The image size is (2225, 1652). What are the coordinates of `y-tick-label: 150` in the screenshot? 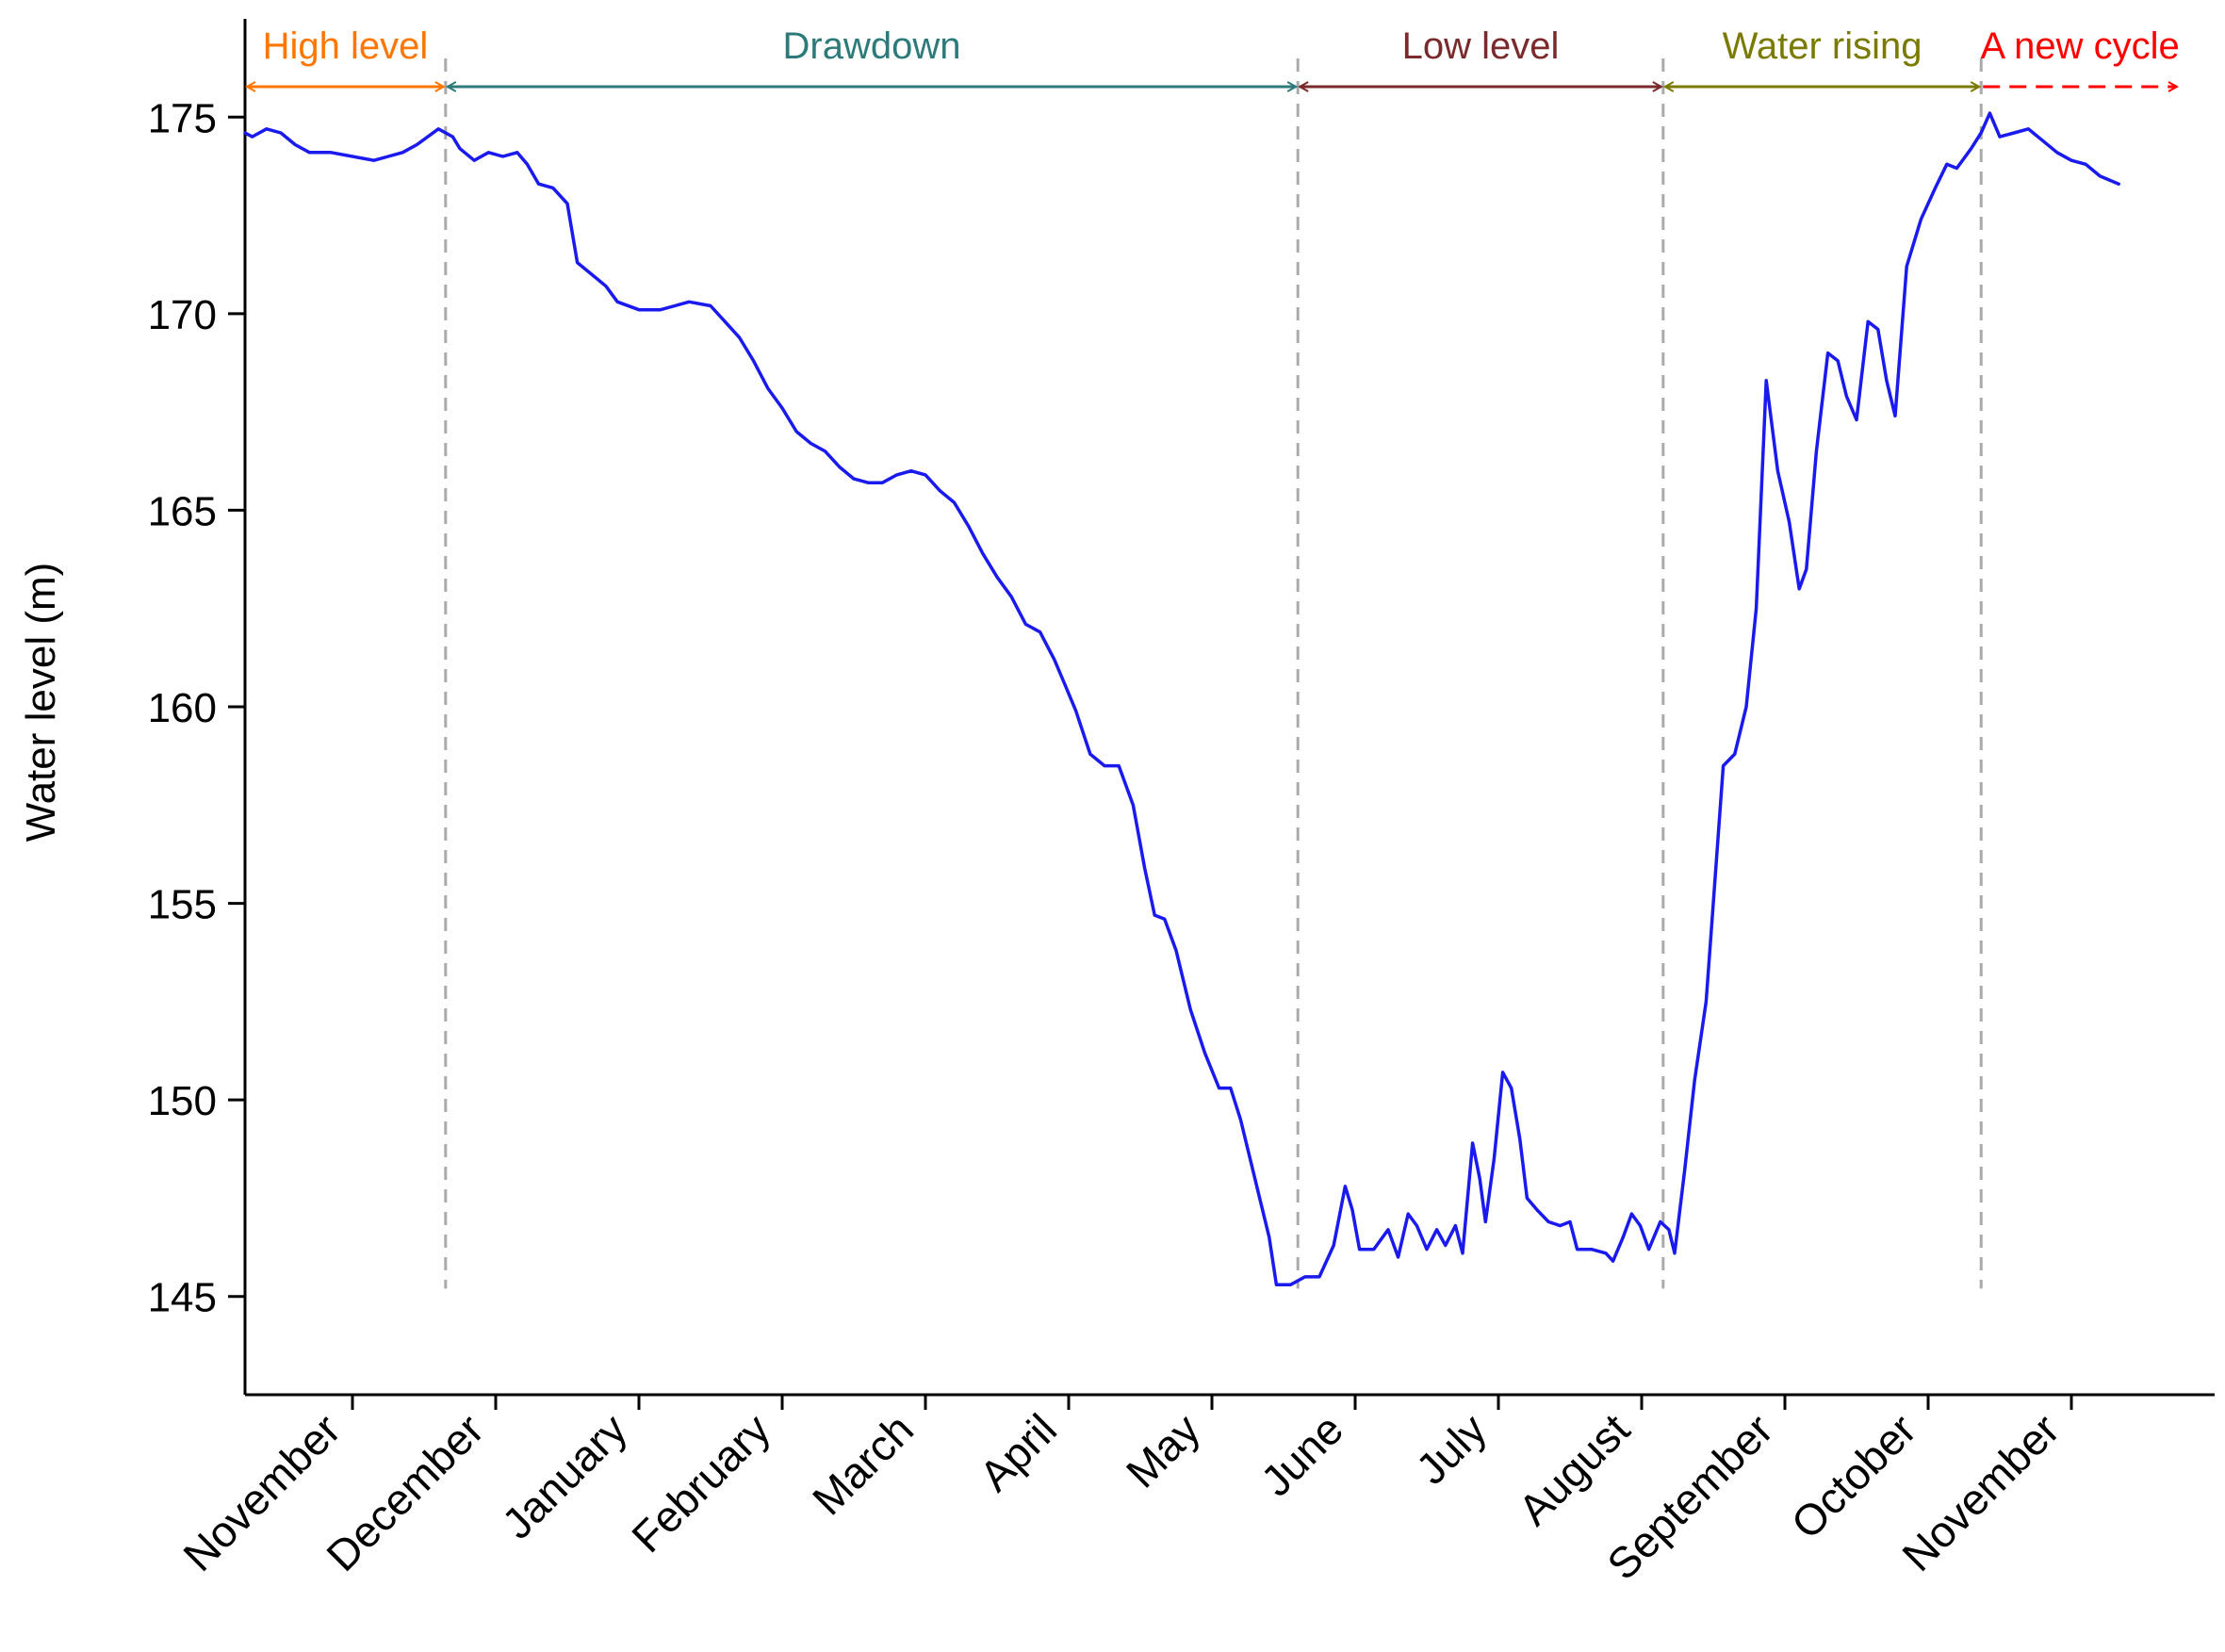 It's located at (182, 1101).